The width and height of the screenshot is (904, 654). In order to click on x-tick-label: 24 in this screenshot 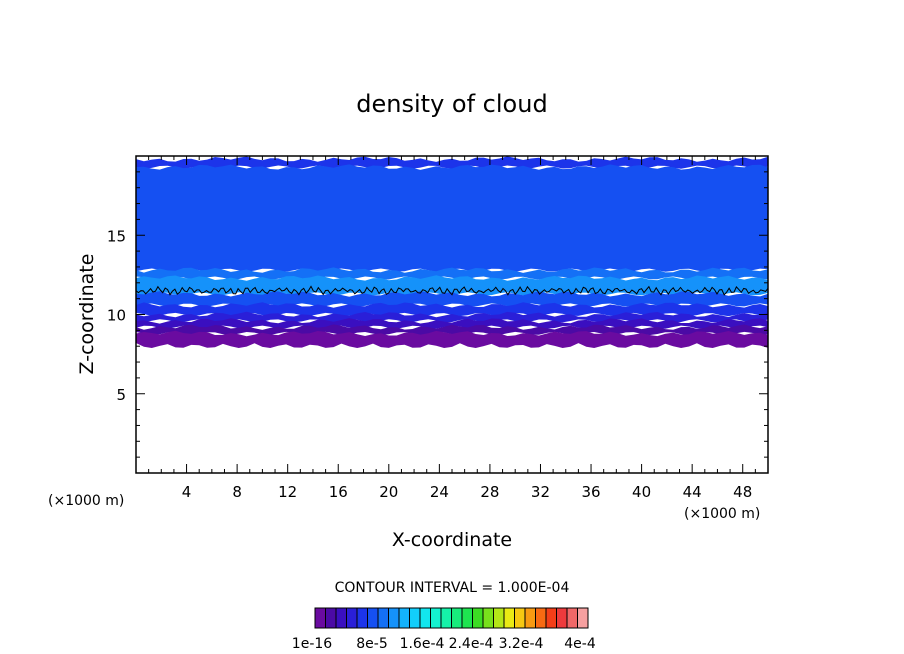, I will do `click(439, 492)`.